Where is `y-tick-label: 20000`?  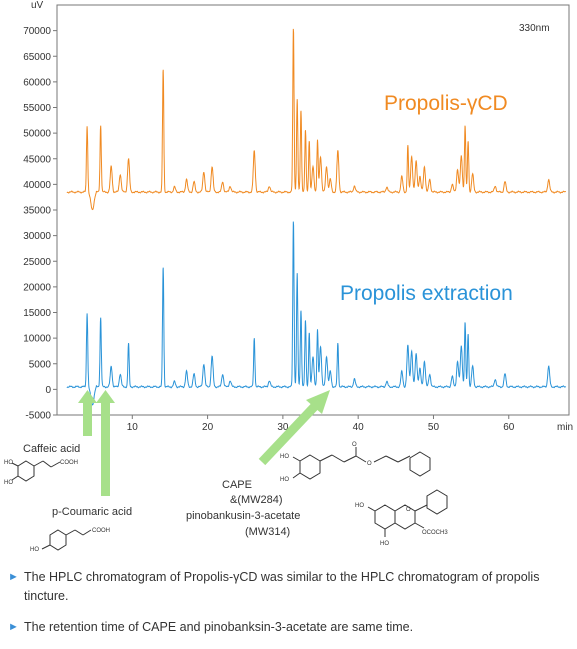
y-tick-label: 20000 is located at coordinates (37, 287).